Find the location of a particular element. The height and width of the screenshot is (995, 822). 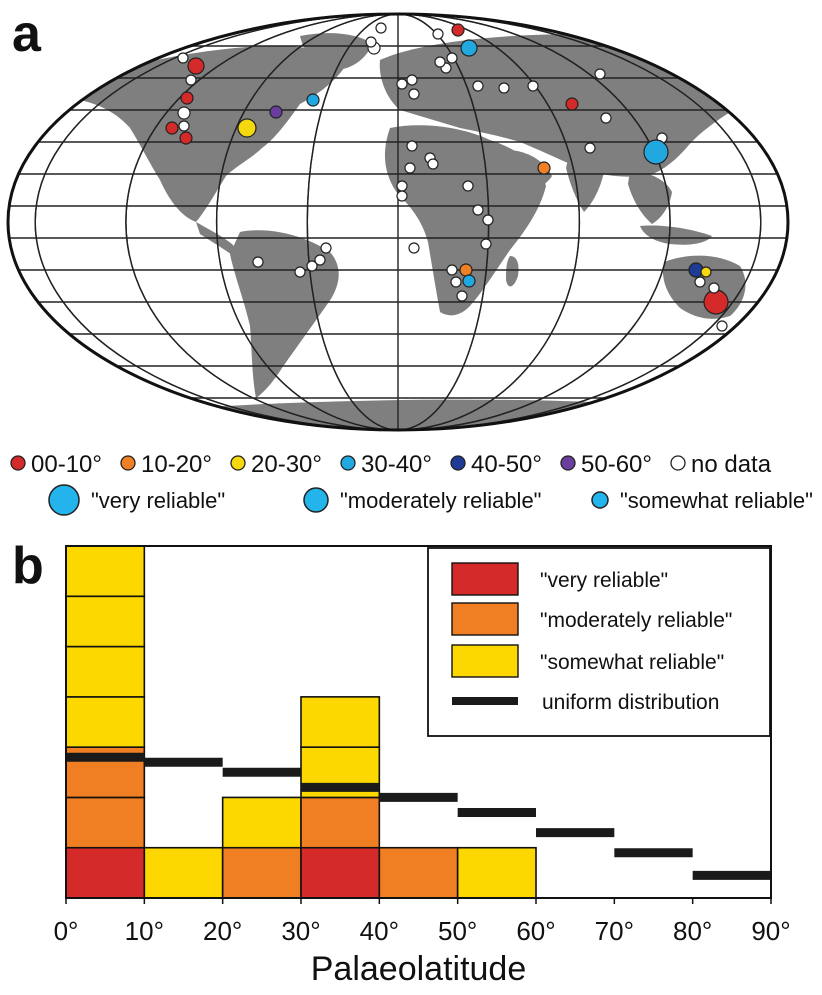

x-tick-label: 40° is located at coordinates (379, 931).